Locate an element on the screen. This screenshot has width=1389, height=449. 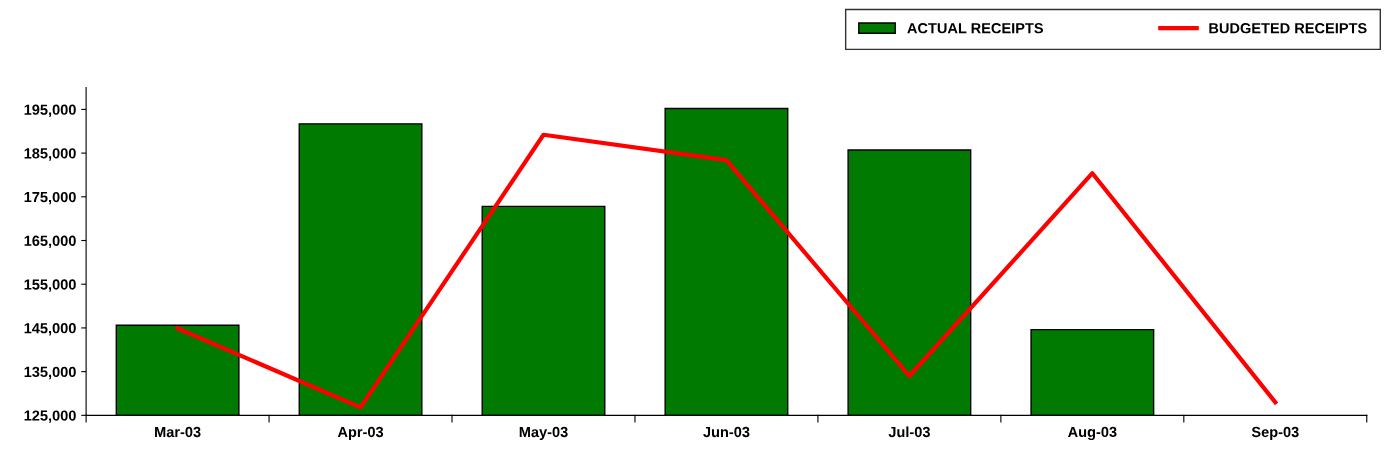
legend-label: ACTUAL RECEIPTS is located at coordinates (975, 28).